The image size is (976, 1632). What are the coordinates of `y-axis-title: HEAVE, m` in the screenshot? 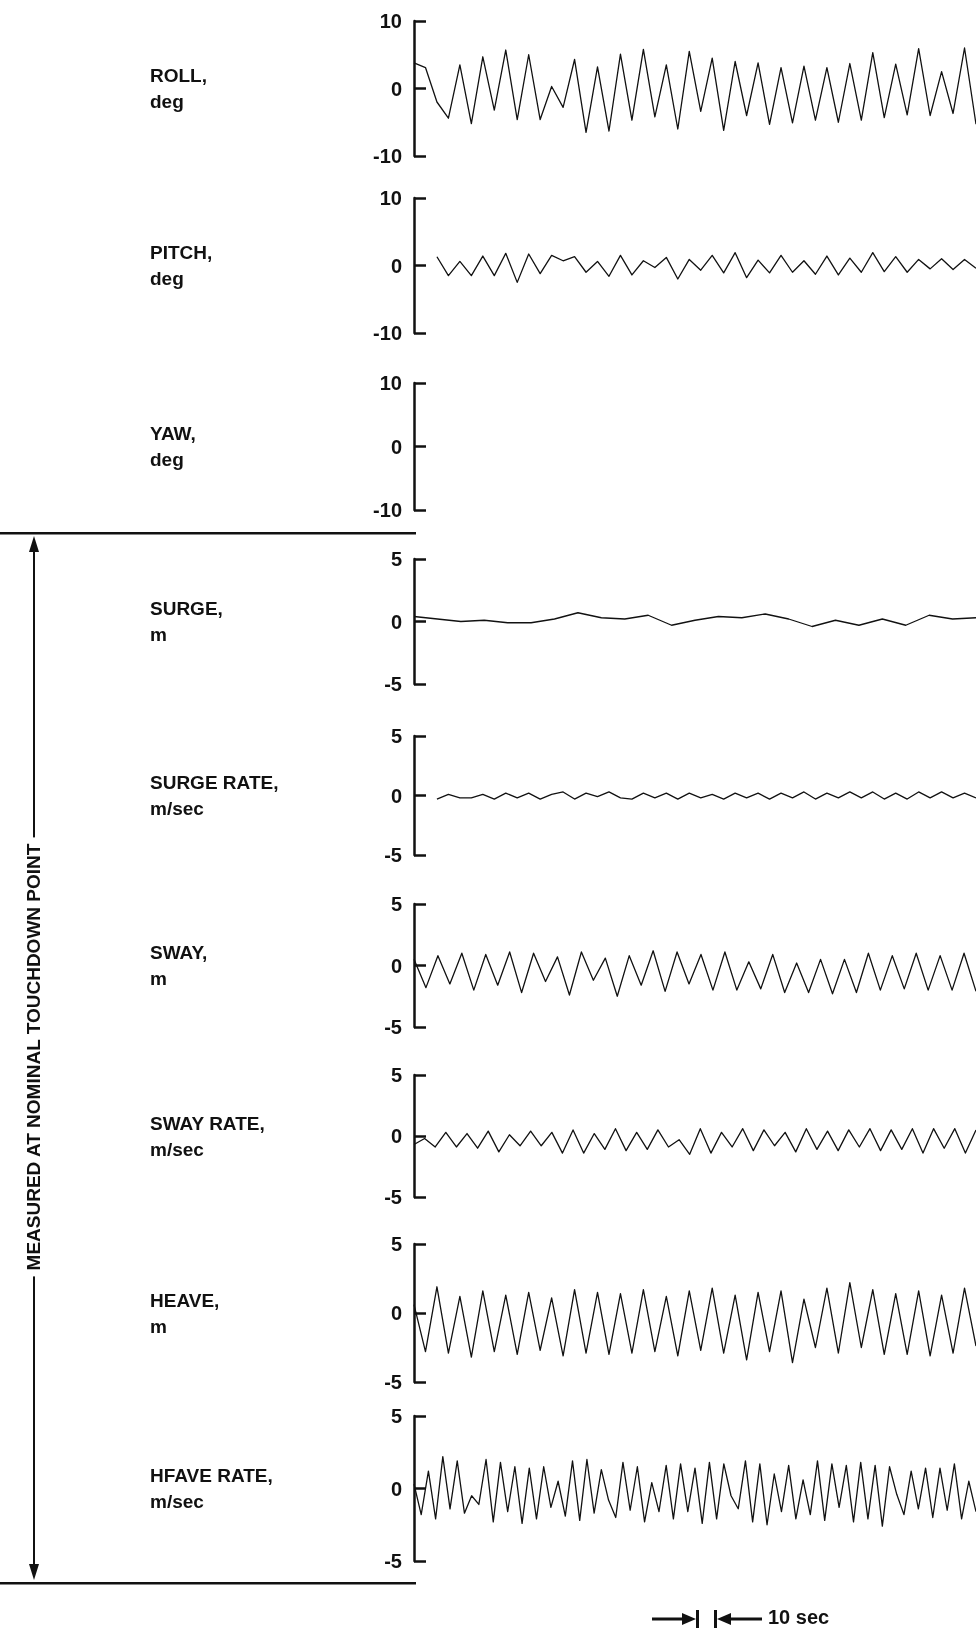 It's located at (185, 1313).